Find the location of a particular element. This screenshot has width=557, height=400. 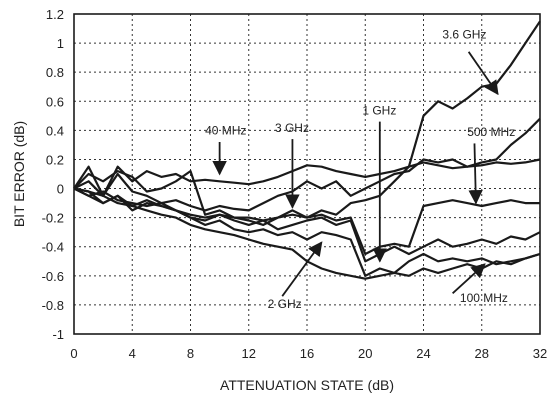

annotation-label-2-ghz: 2 GHz is located at coordinates (285, 304).